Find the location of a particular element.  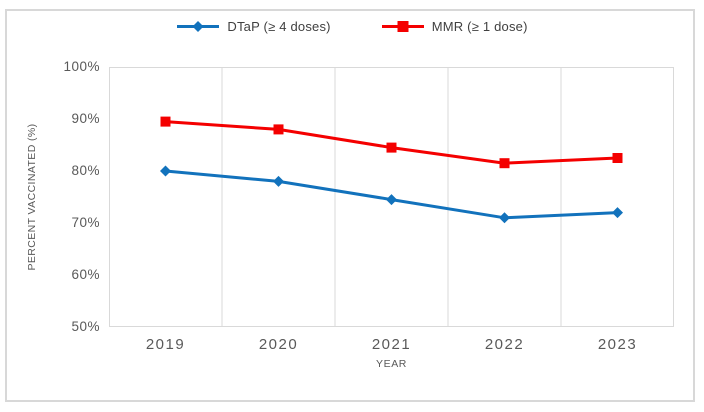

y-tick-label: 70% is located at coordinates (85, 222).